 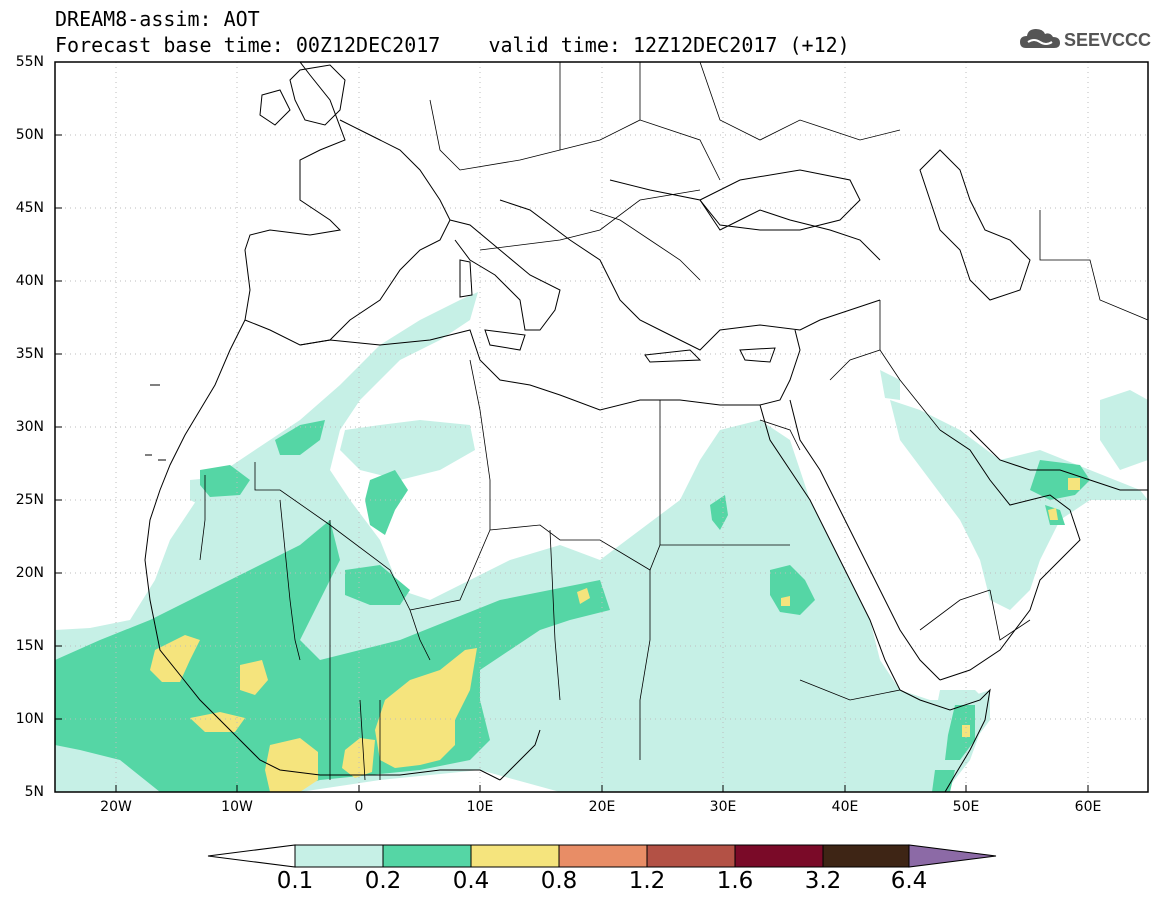 What do you see at coordinates (735, 881) in the screenshot?
I see `colorbar-label: 1.6` at bounding box center [735, 881].